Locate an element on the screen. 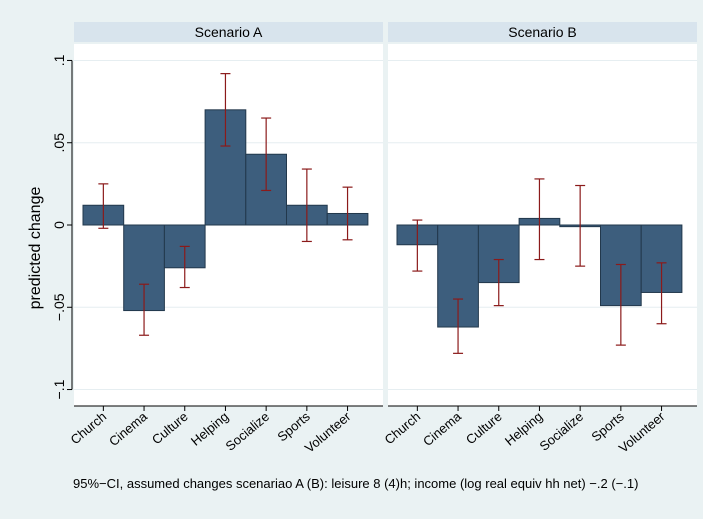 The width and height of the screenshot is (703, 519). panel-a-title: Scenario A is located at coordinates (229, 32).